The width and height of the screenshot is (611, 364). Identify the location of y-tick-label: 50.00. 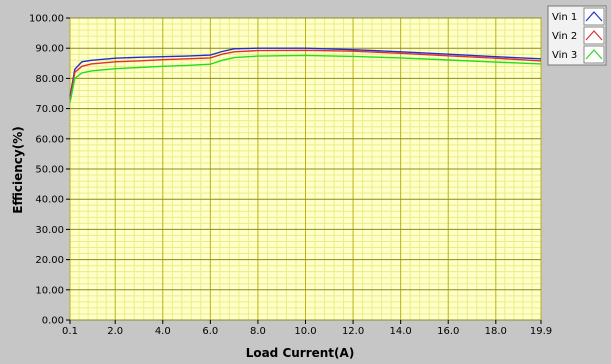
(49, 170).